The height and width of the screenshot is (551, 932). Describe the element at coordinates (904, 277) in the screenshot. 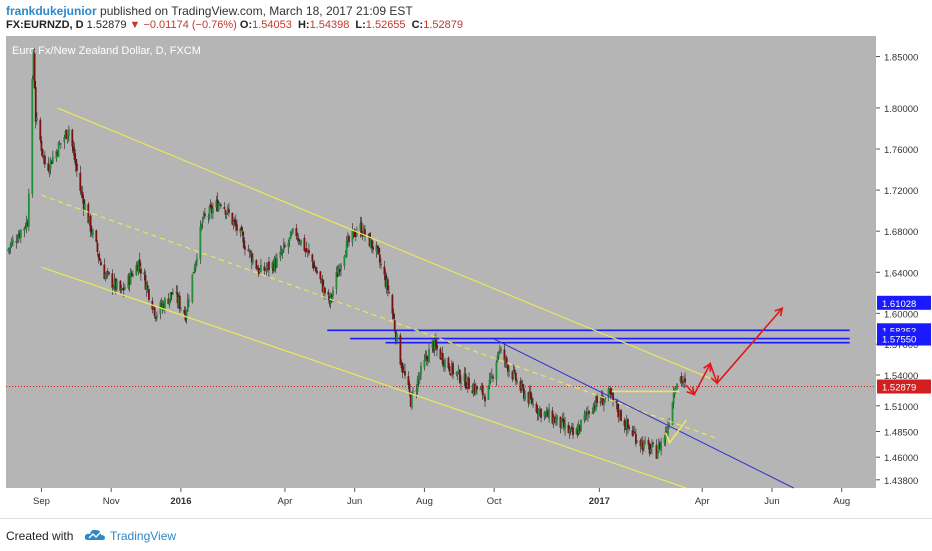

I see `price-axis` at that location.